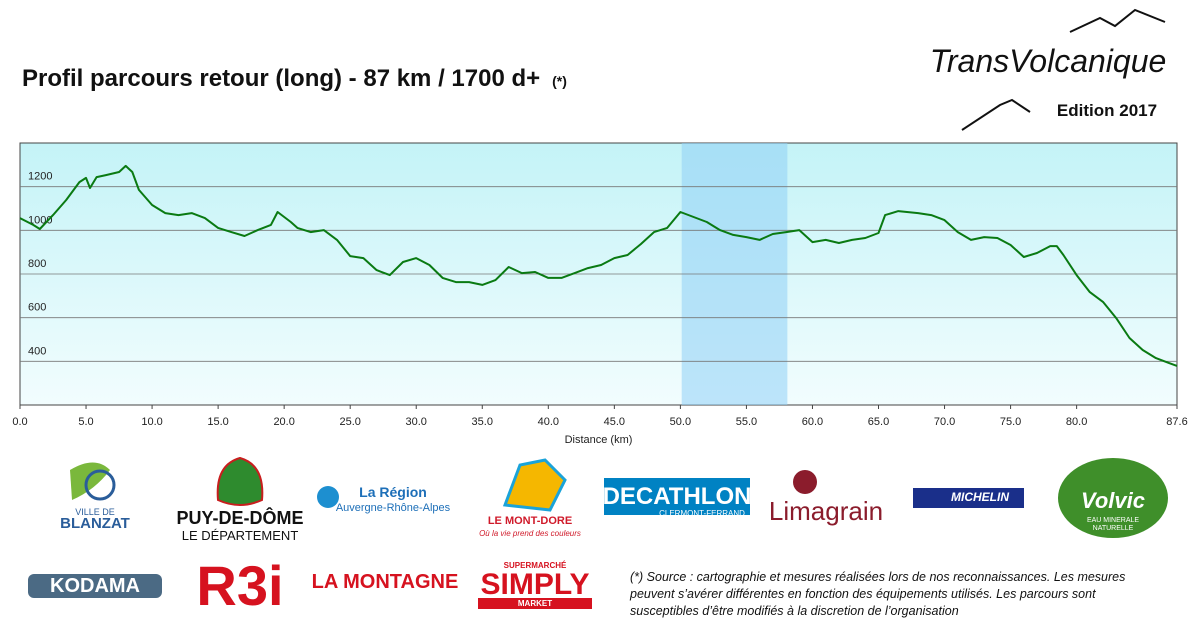 The height and width of the screenshot is (628, 1200). What do you see at coordinates (416, 422) in the screenshot?
I see `x-tick-label: 30.0` at bounding box center [416, 422].